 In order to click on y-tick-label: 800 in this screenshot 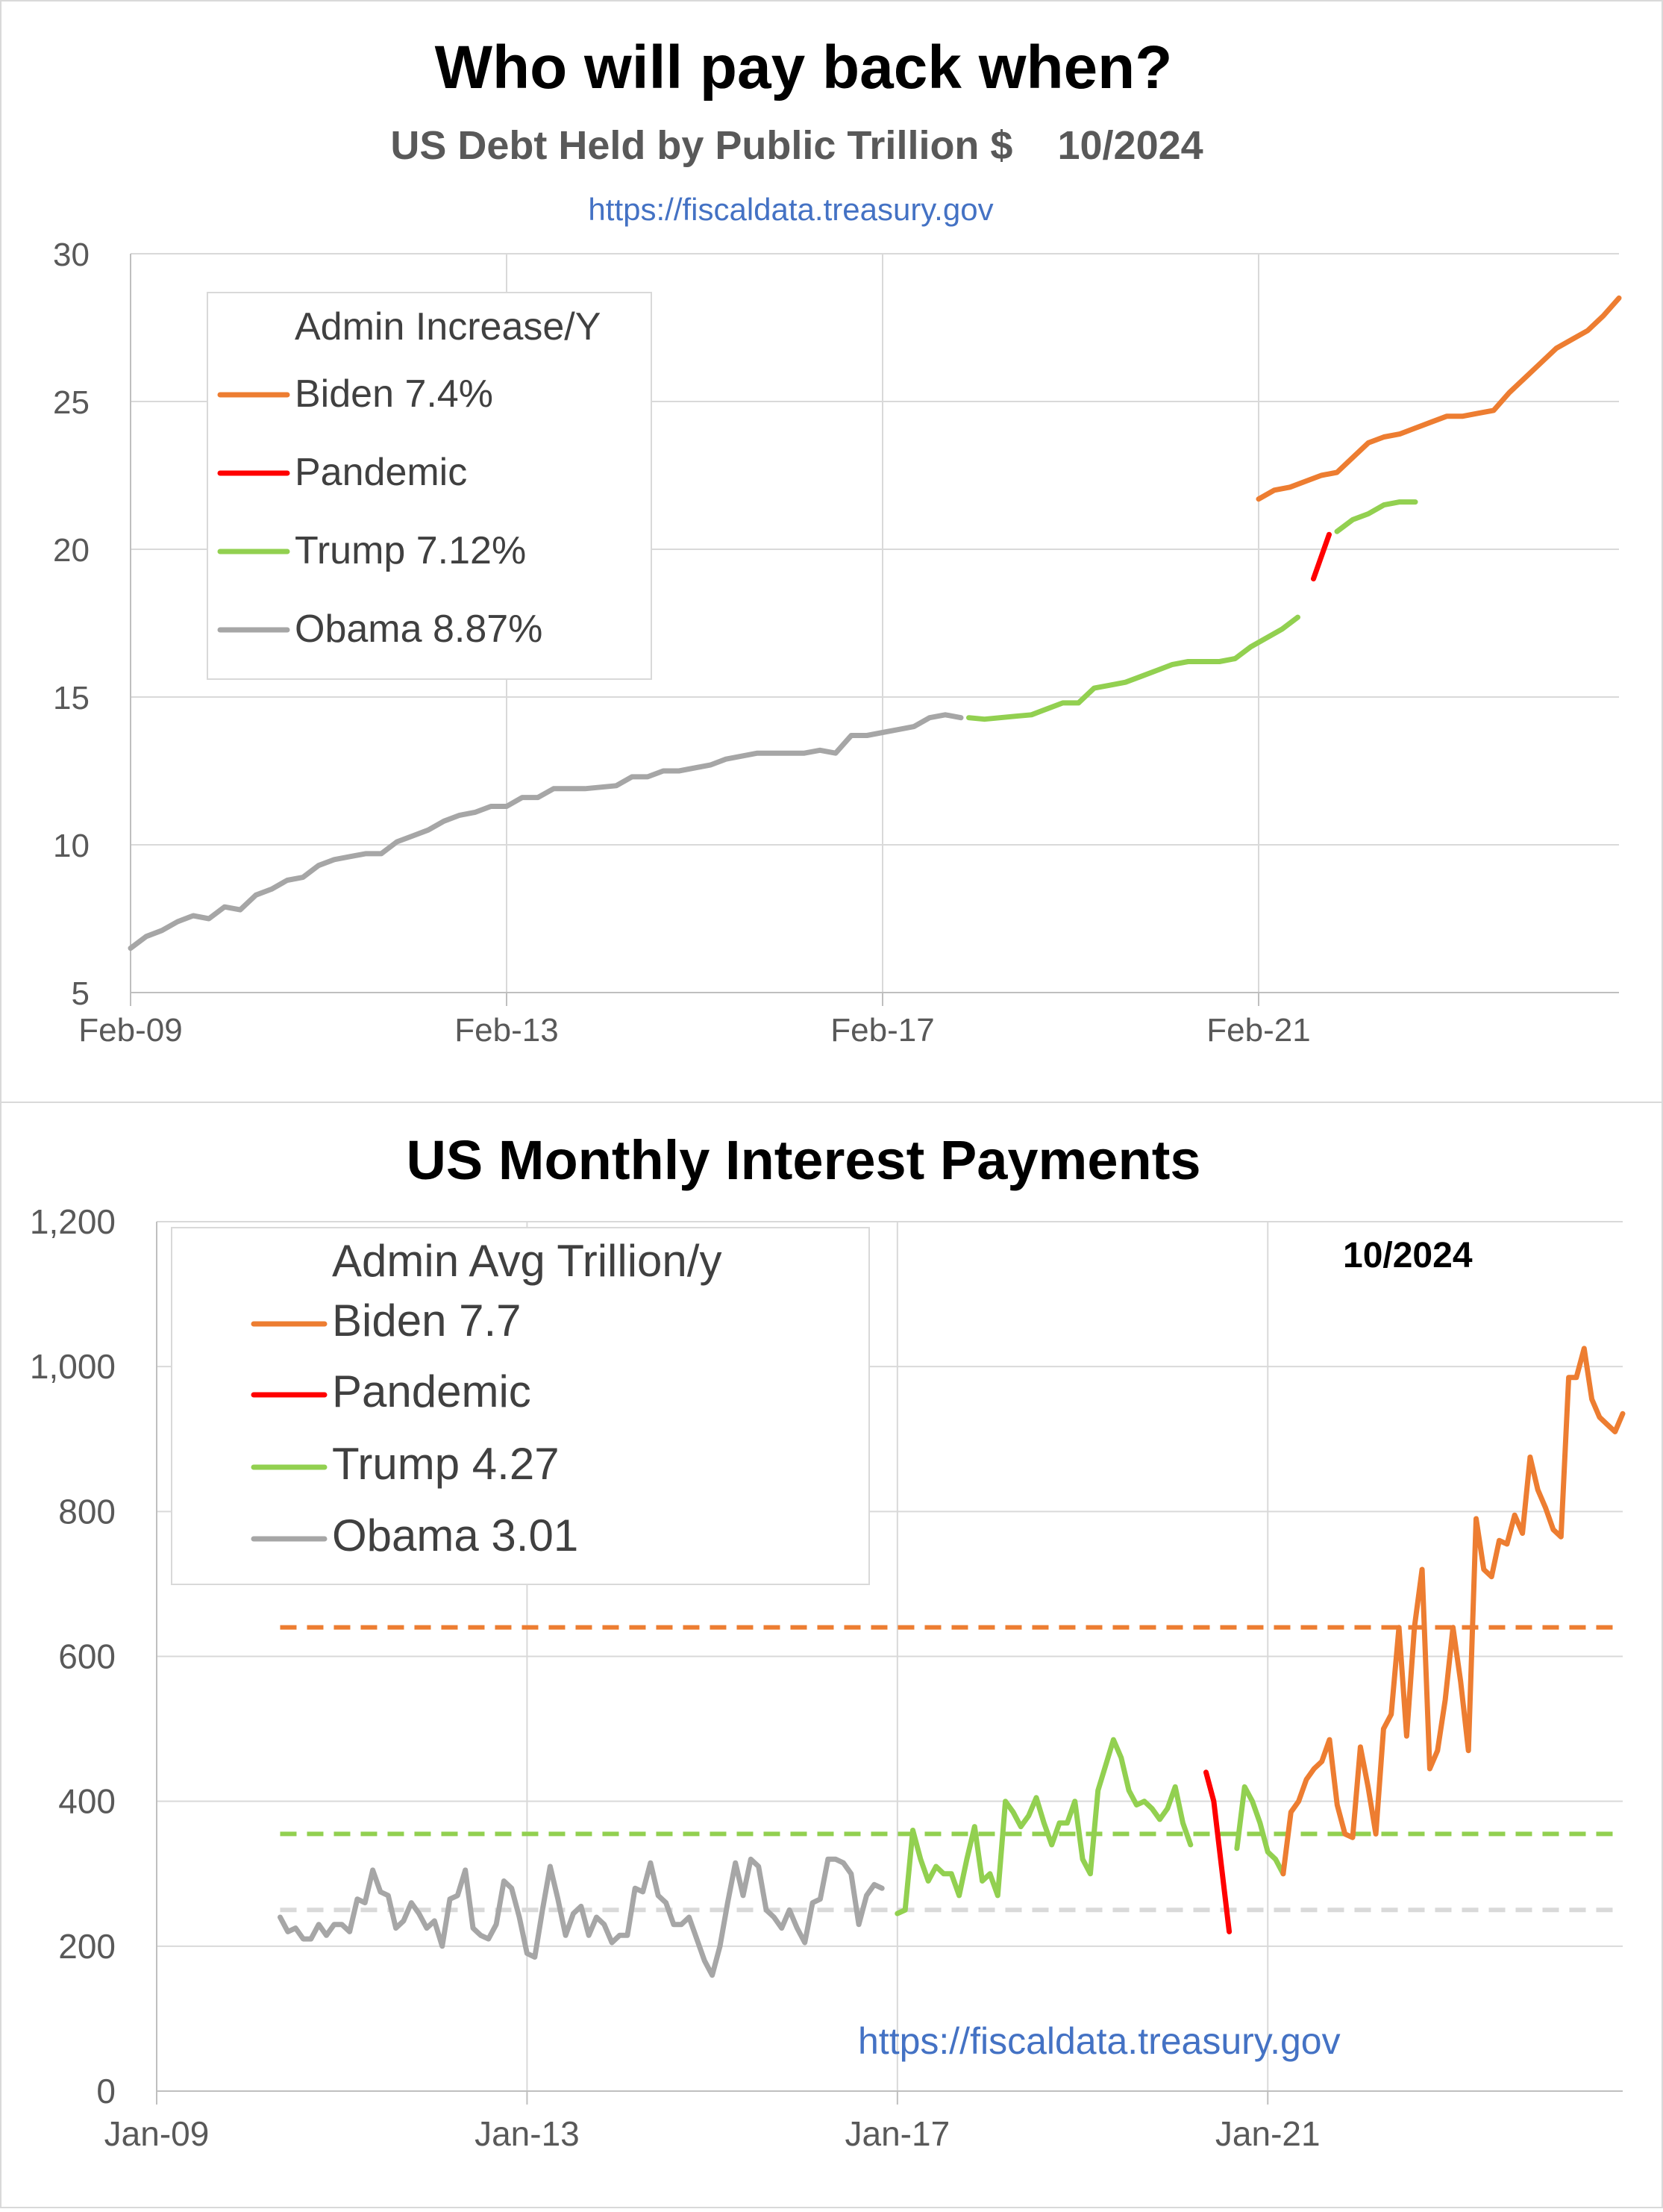, I will do `click(87, 1512)`.